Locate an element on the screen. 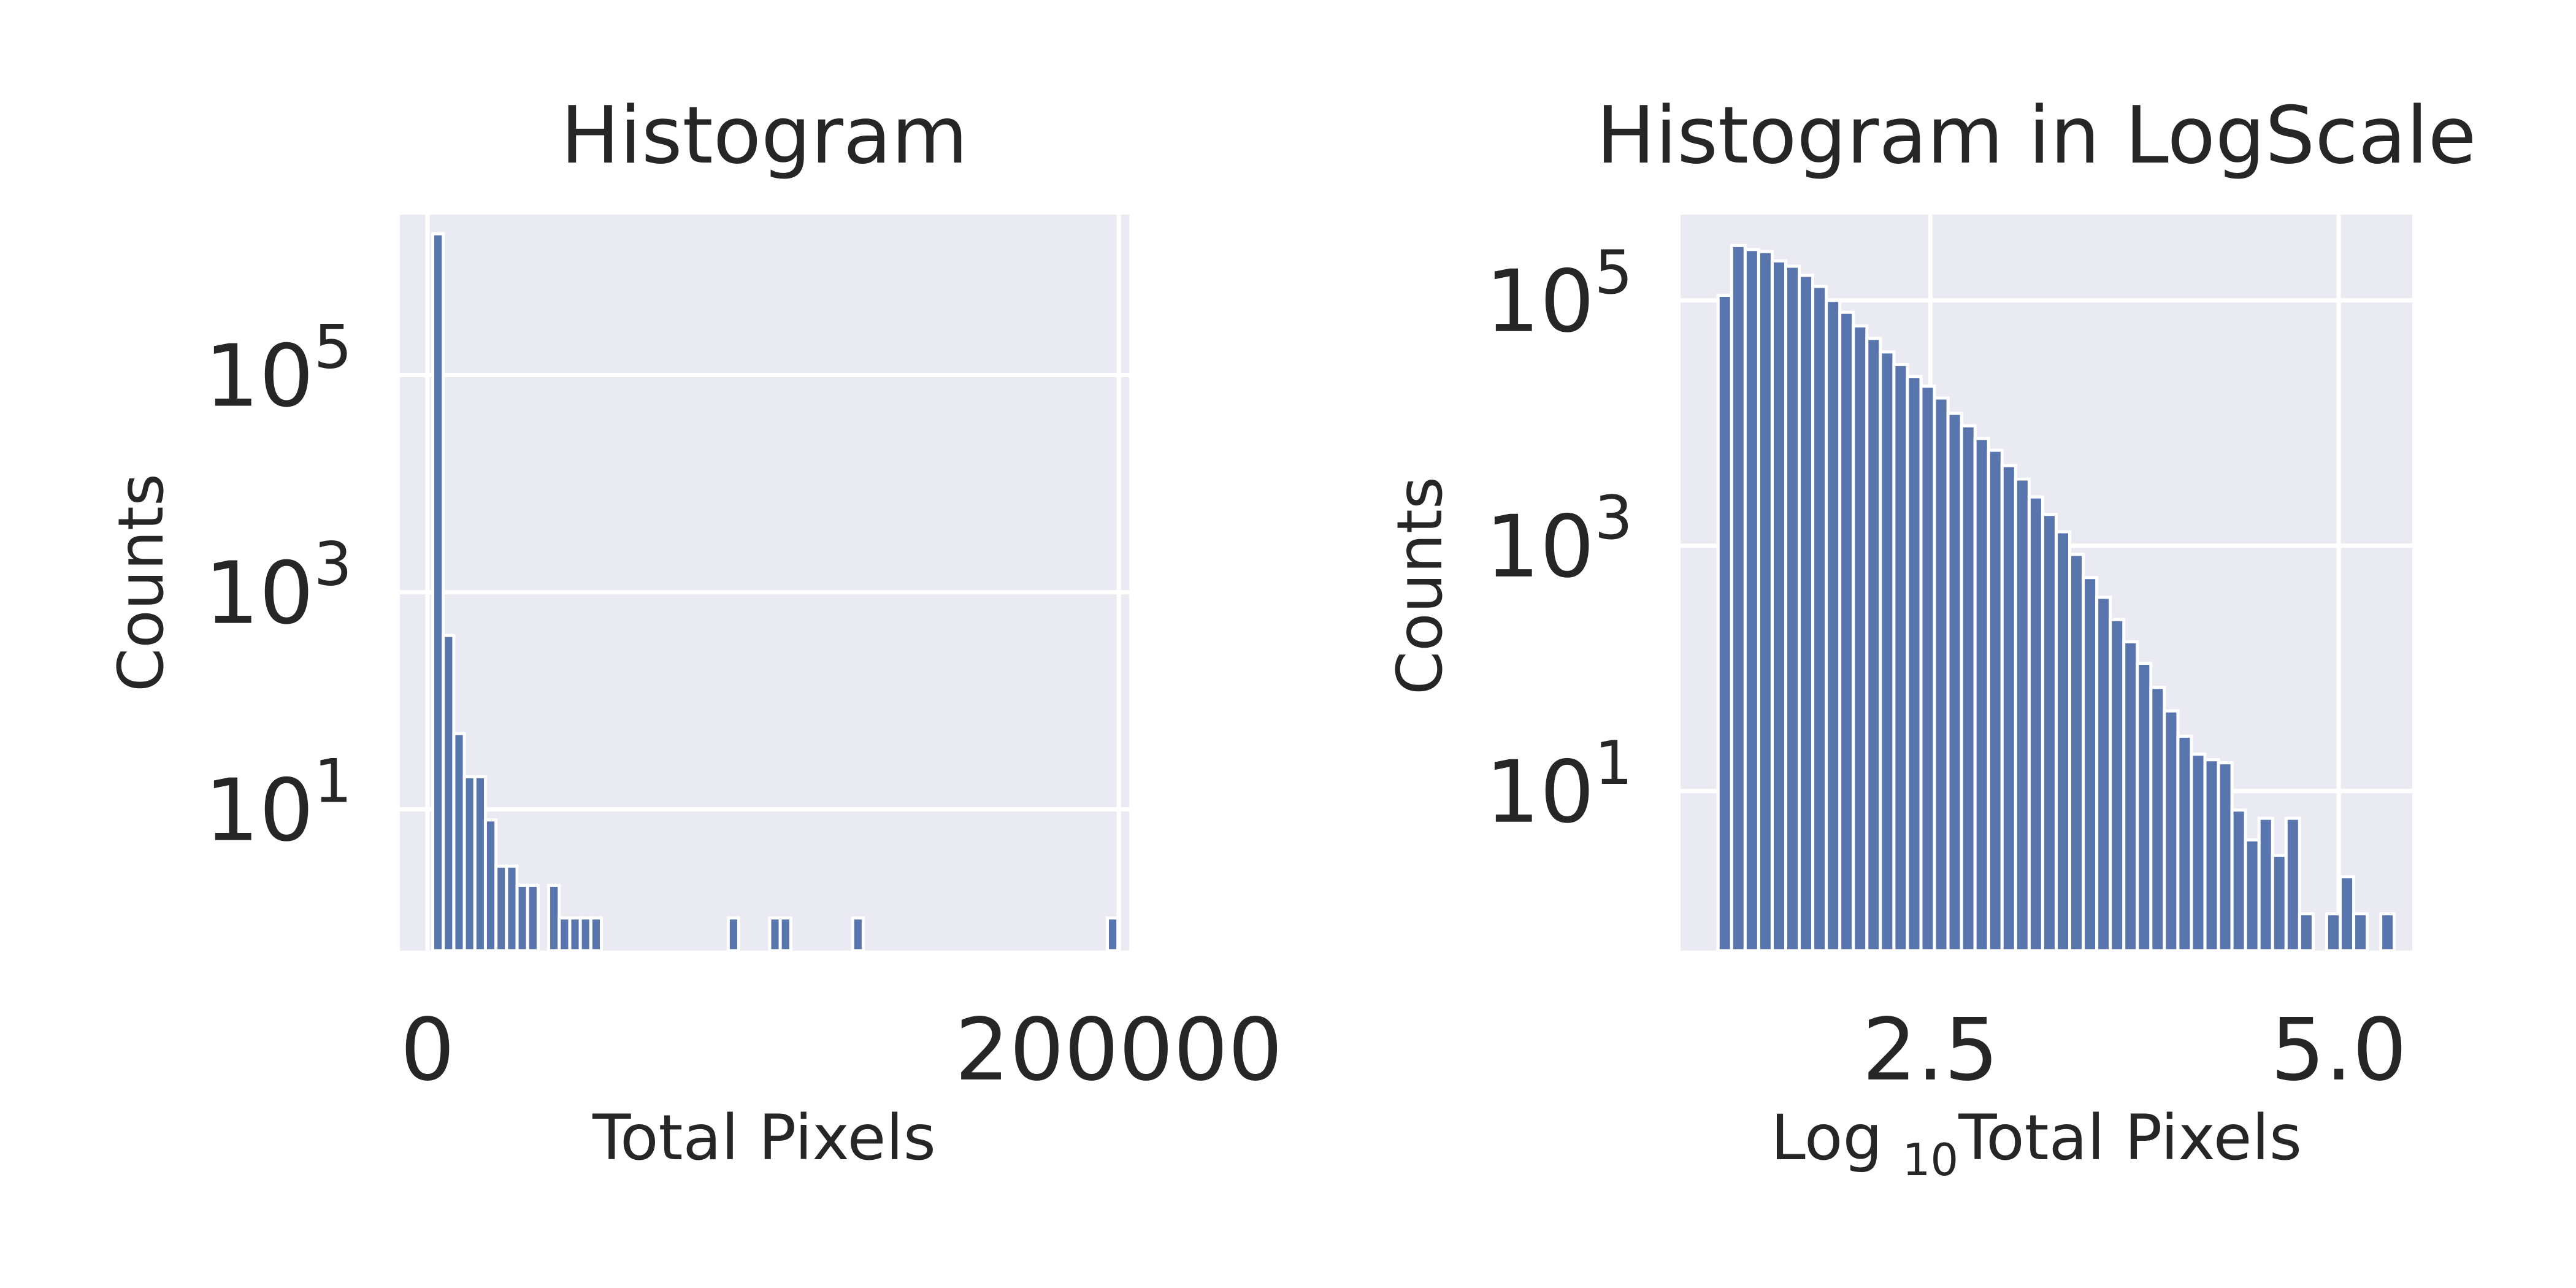 The image size is (2576, 1288). x-tick-labels: 0 200000 is located at coordinates (842, 1050).